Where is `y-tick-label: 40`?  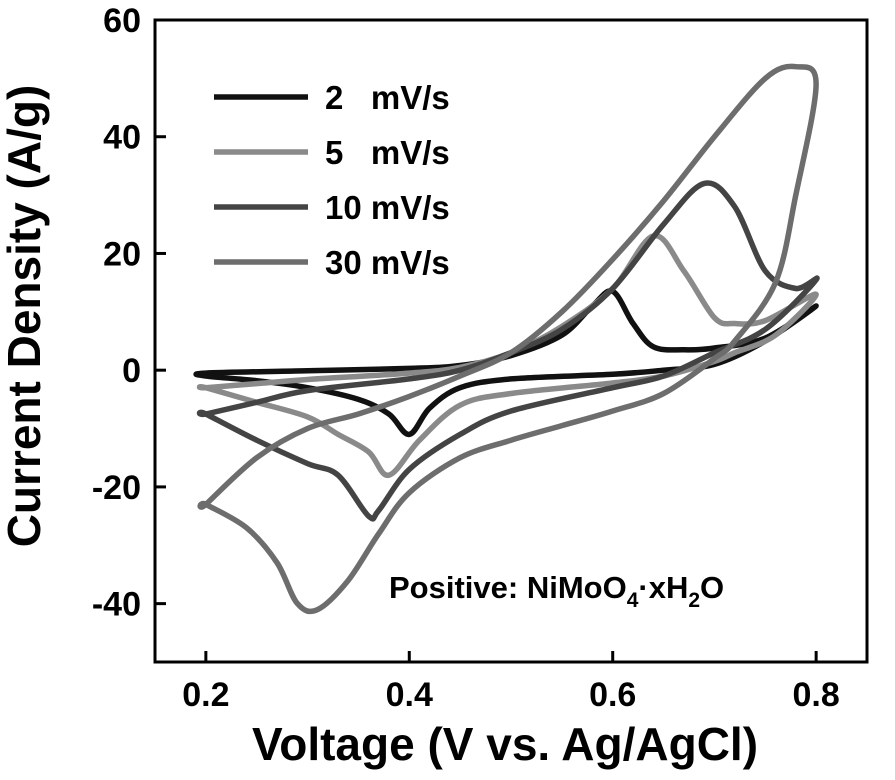 y-tick-label: 40 is located at coordinates (122, 138).